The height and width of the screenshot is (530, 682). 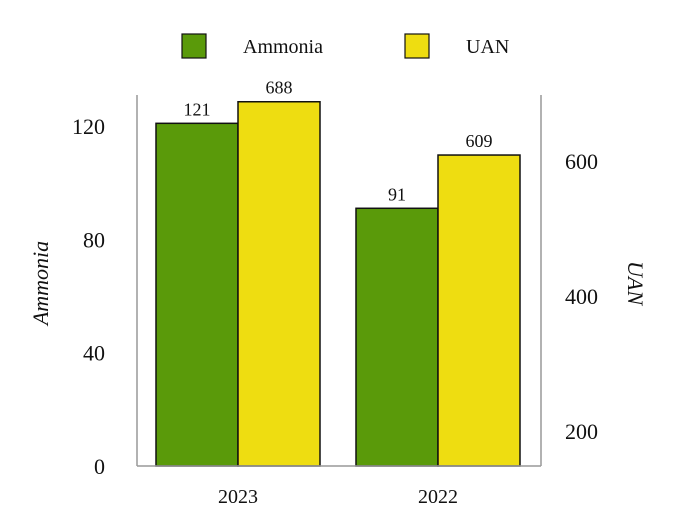 I want to click on data-label-uan-2023: 688, so click(x=279, y=88).